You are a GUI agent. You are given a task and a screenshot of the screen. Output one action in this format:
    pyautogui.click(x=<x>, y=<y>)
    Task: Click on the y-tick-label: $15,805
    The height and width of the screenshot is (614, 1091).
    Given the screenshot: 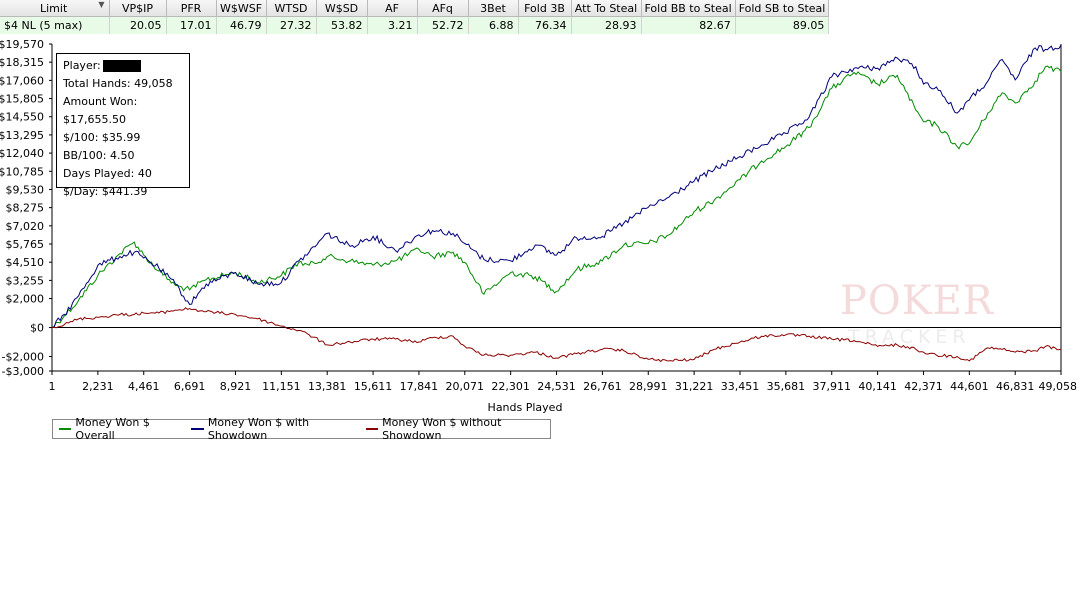 What is the action you would take?
    pyautogui.click(x=22, y=99)
    